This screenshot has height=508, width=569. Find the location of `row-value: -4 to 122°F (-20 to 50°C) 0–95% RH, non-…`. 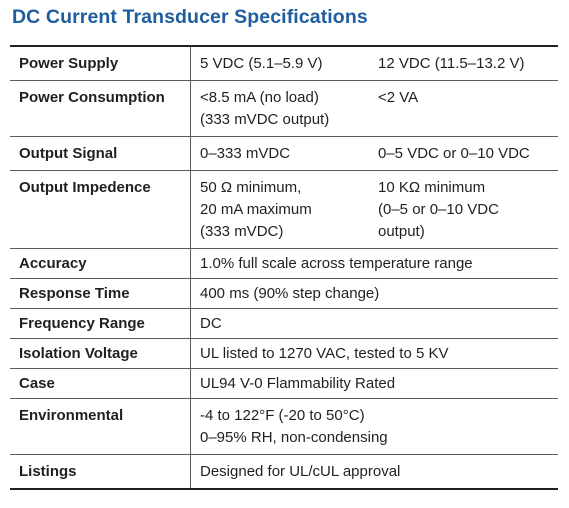

row-value: -4 to 122°F (-20 to 50°C) 0–95% RH, non-… is located at coordinates (374, 426).